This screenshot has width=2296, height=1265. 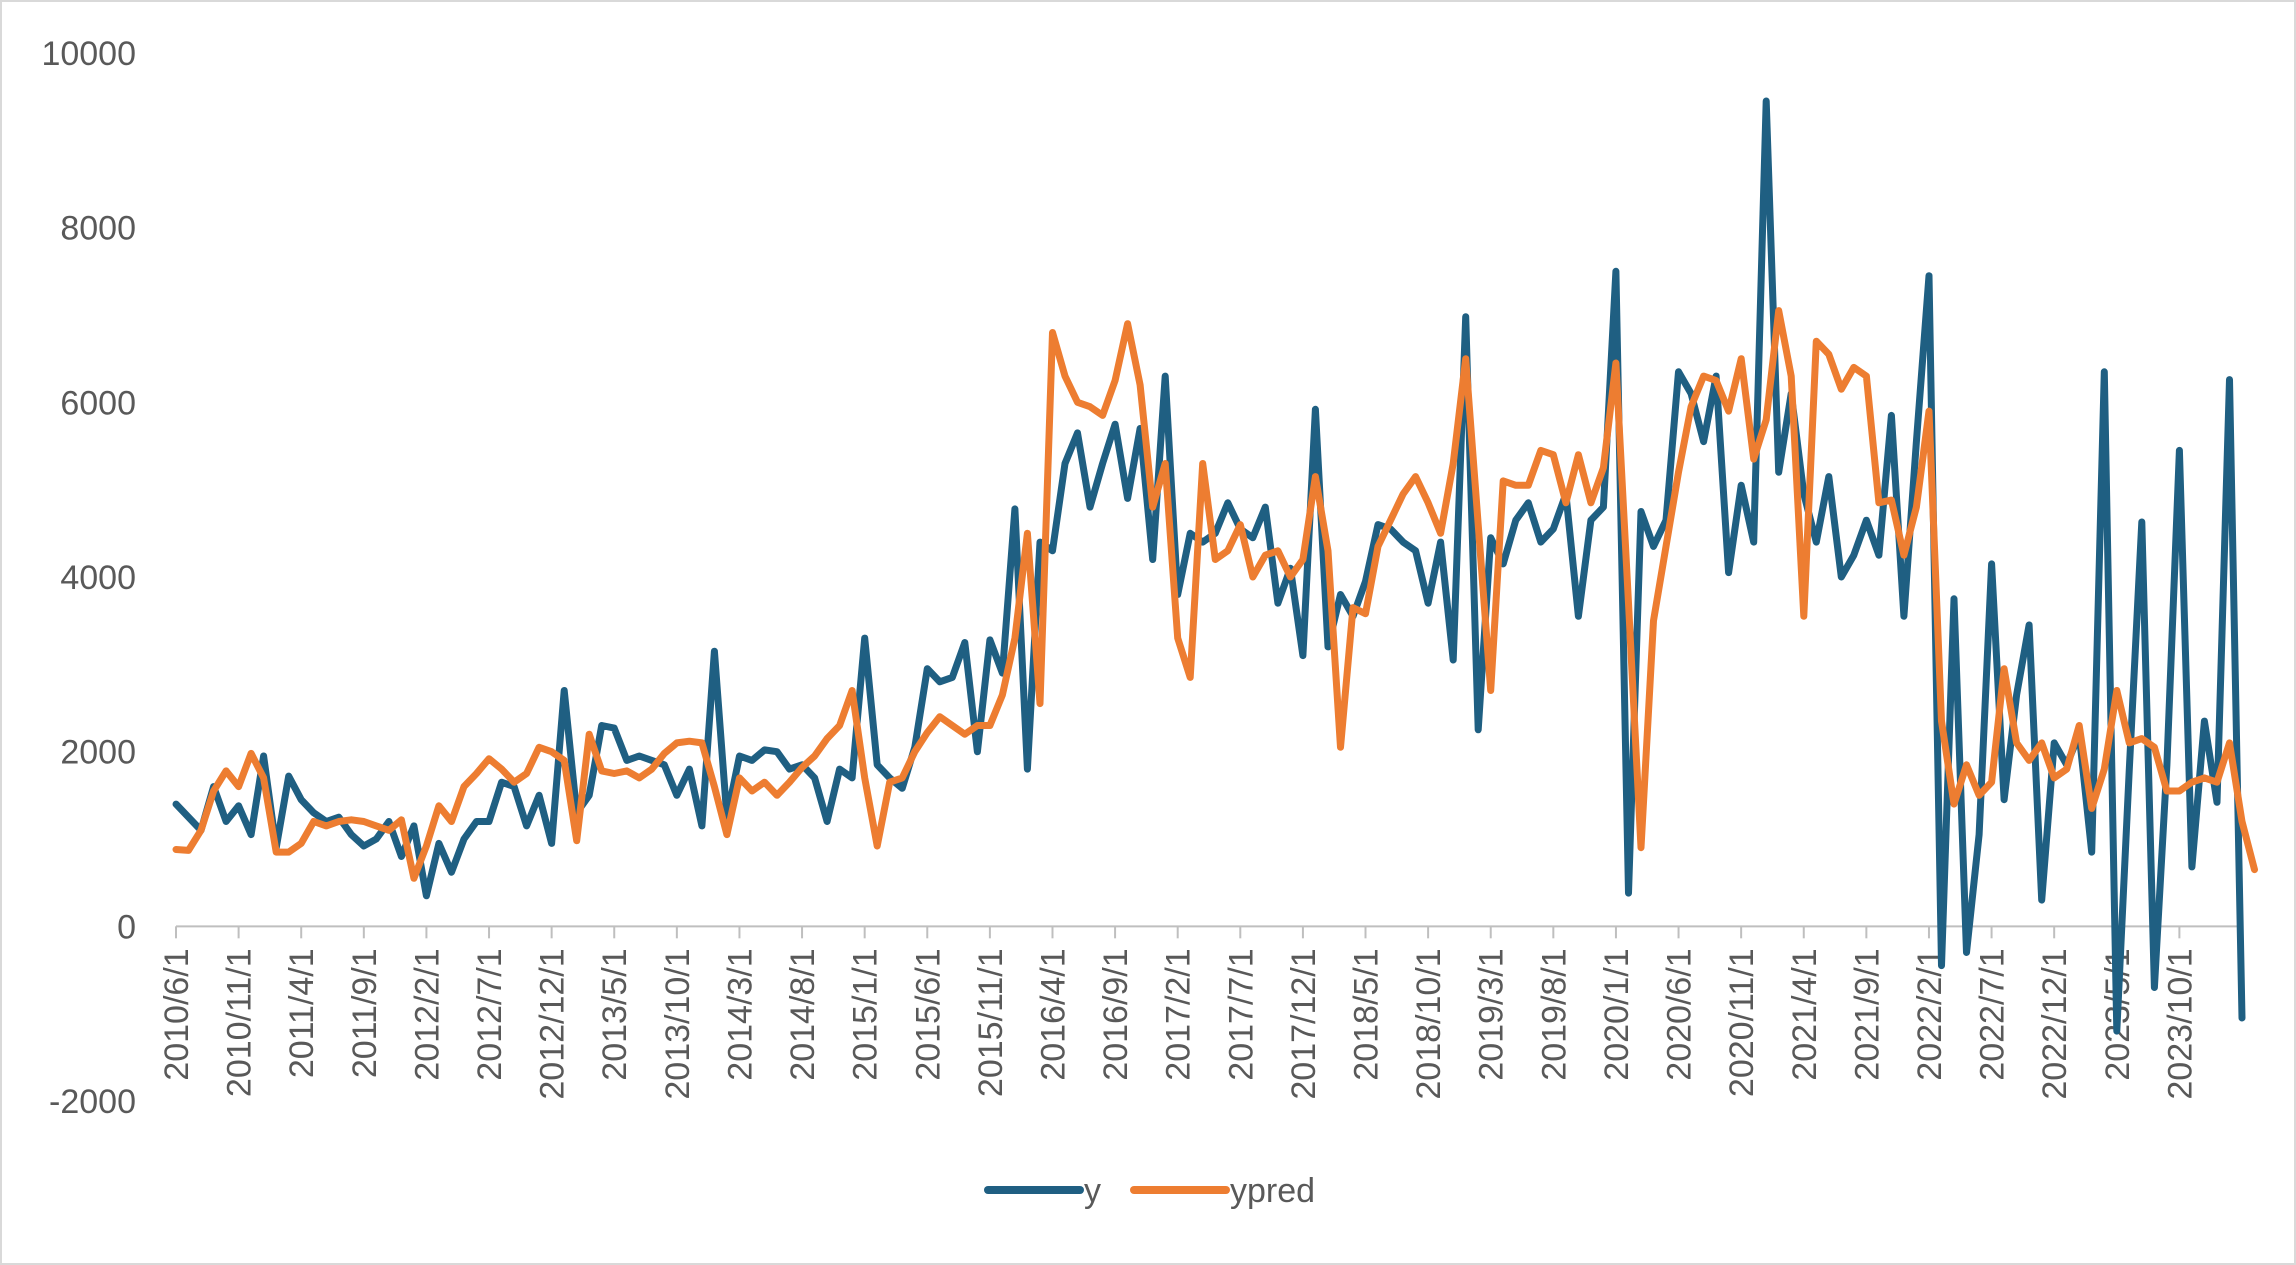 What do you see at coordinates (240, 1022) in the screenshot?
I see `x-tick-label: 2010/11/1` at bounding box center [240, 1022].